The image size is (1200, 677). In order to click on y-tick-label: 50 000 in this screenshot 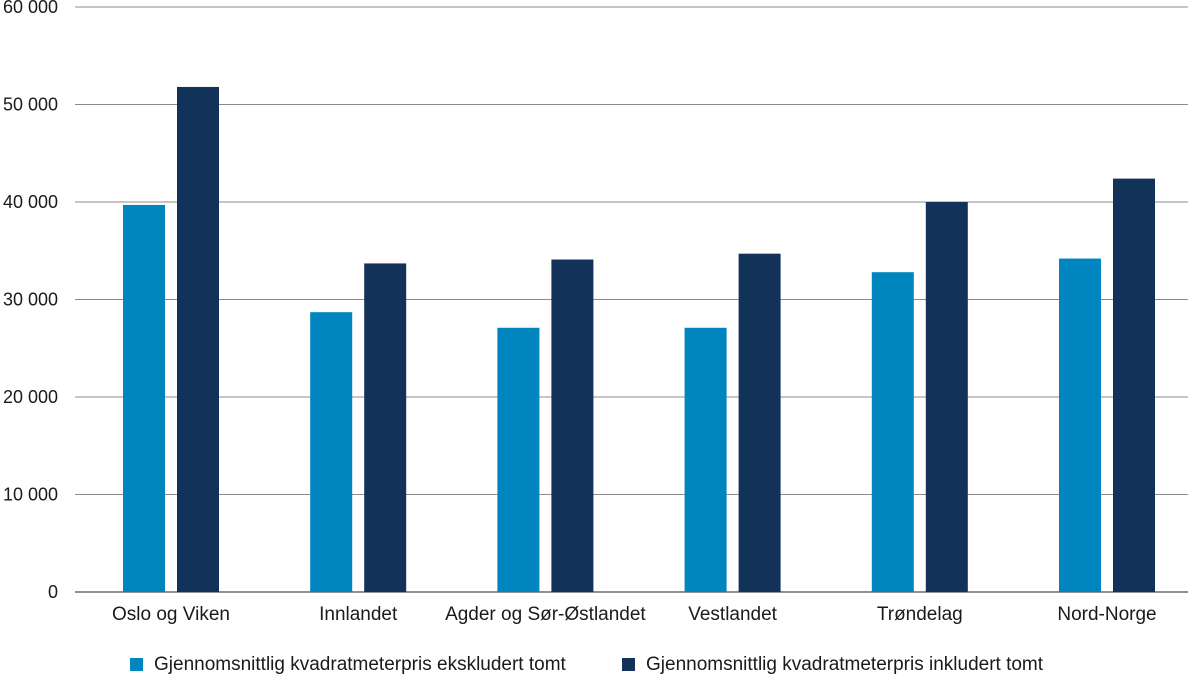, I will do `click(30, 105)`.